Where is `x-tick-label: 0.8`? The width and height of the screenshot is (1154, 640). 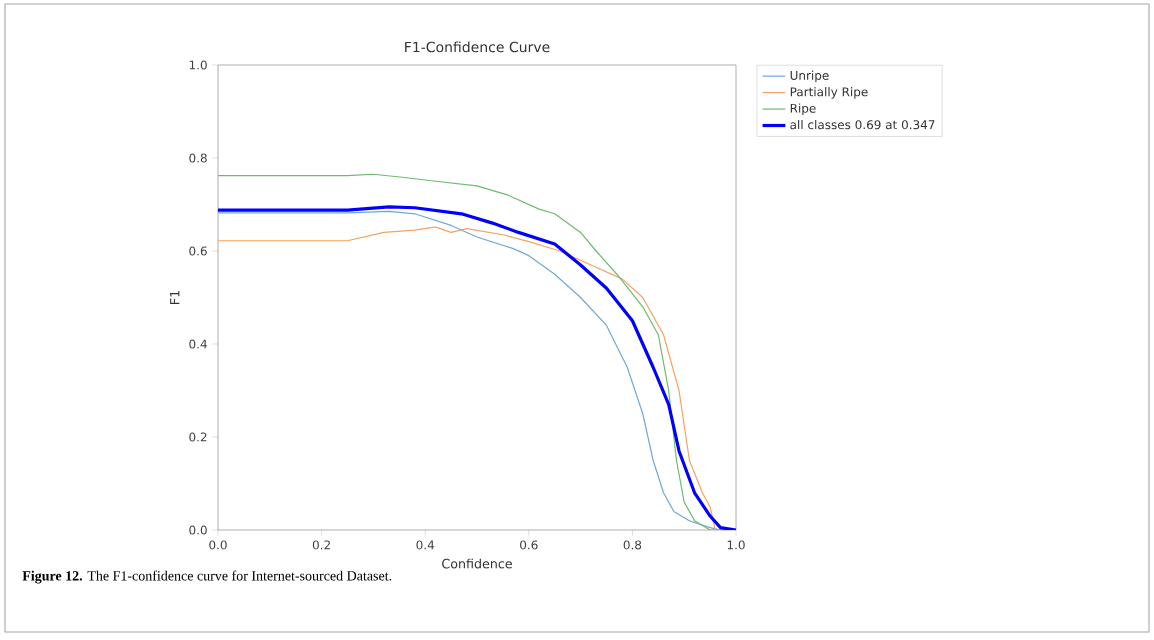 x-tick-label: 0.8 is located at coordinates (632, 545).